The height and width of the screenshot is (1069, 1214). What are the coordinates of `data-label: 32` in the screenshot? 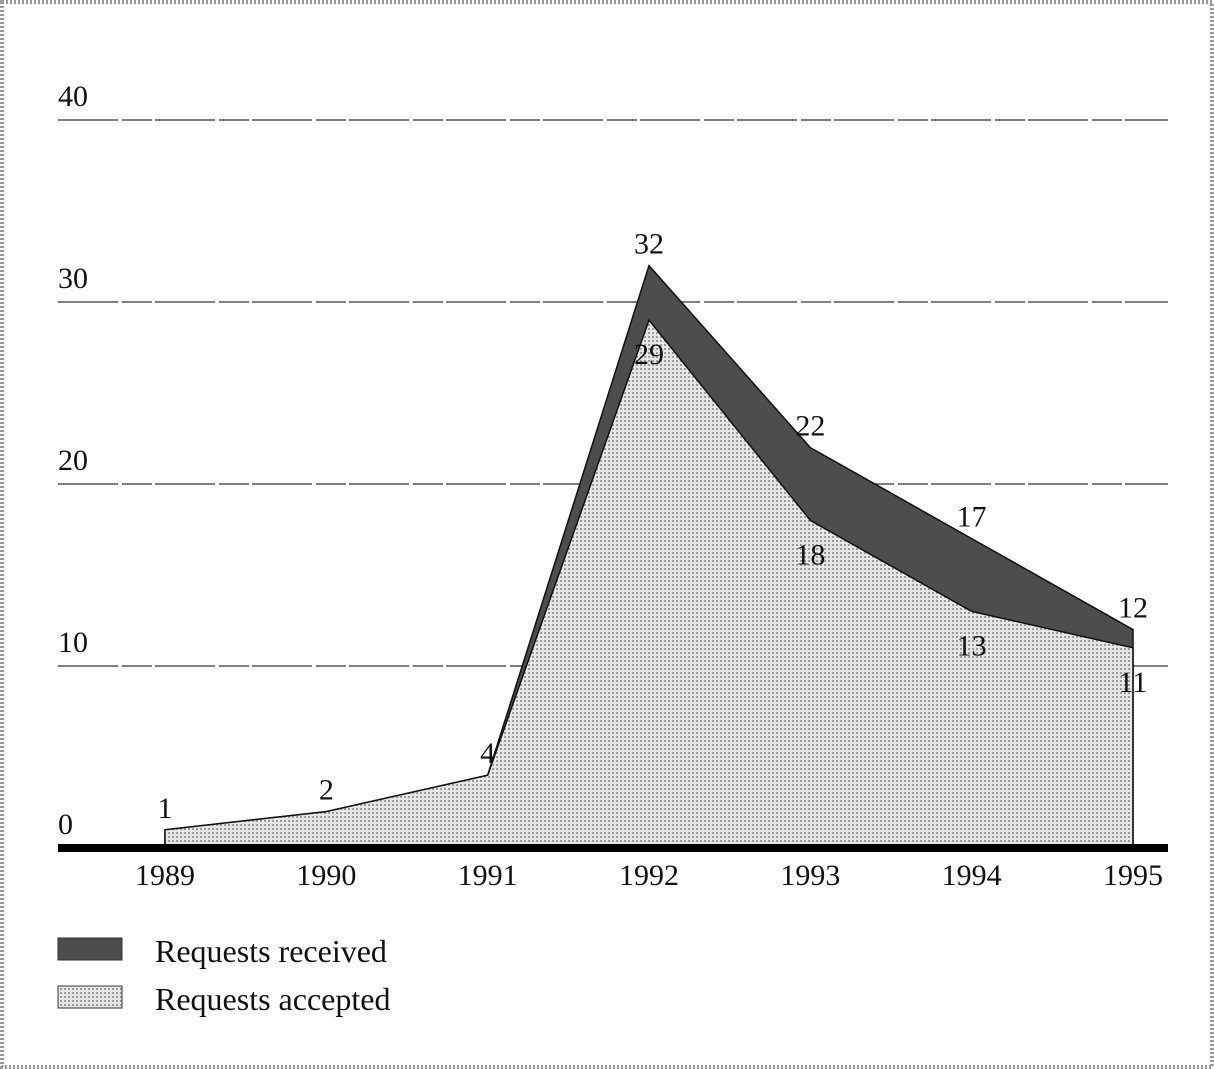 It's located at (649, 244).